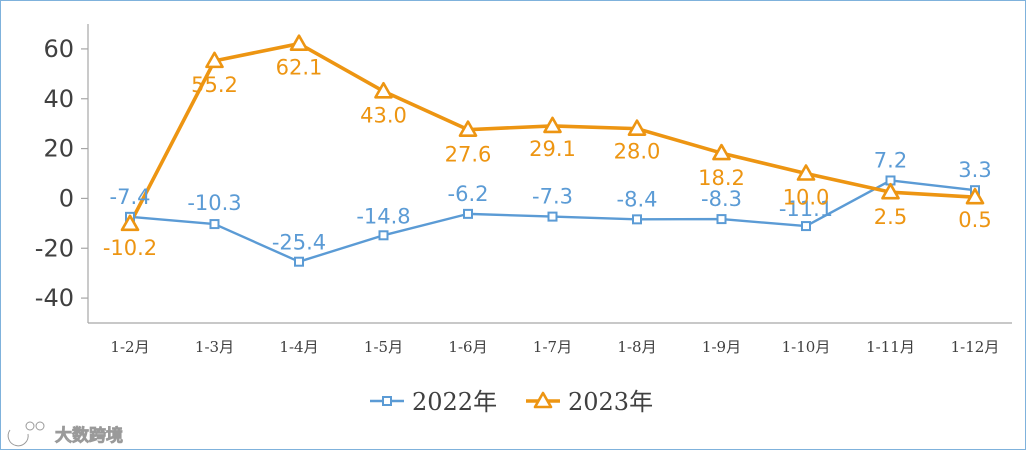 Image resolution: width=1028 pixels, height=452 pixels. I want to click on watermark-text: 大数跨境, so click(89, 435).